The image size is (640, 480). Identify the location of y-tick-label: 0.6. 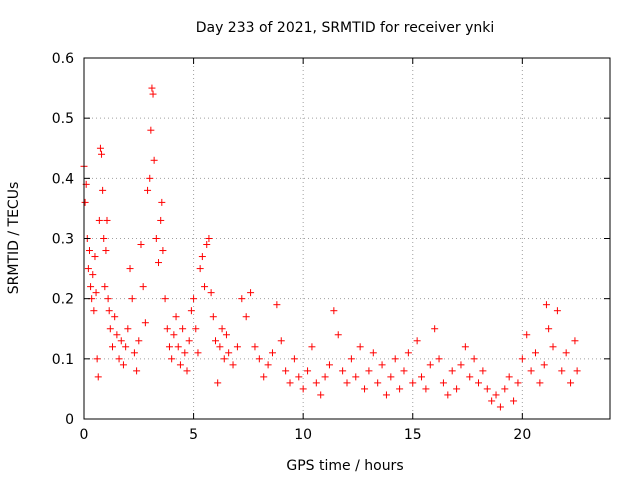
(63, 59).